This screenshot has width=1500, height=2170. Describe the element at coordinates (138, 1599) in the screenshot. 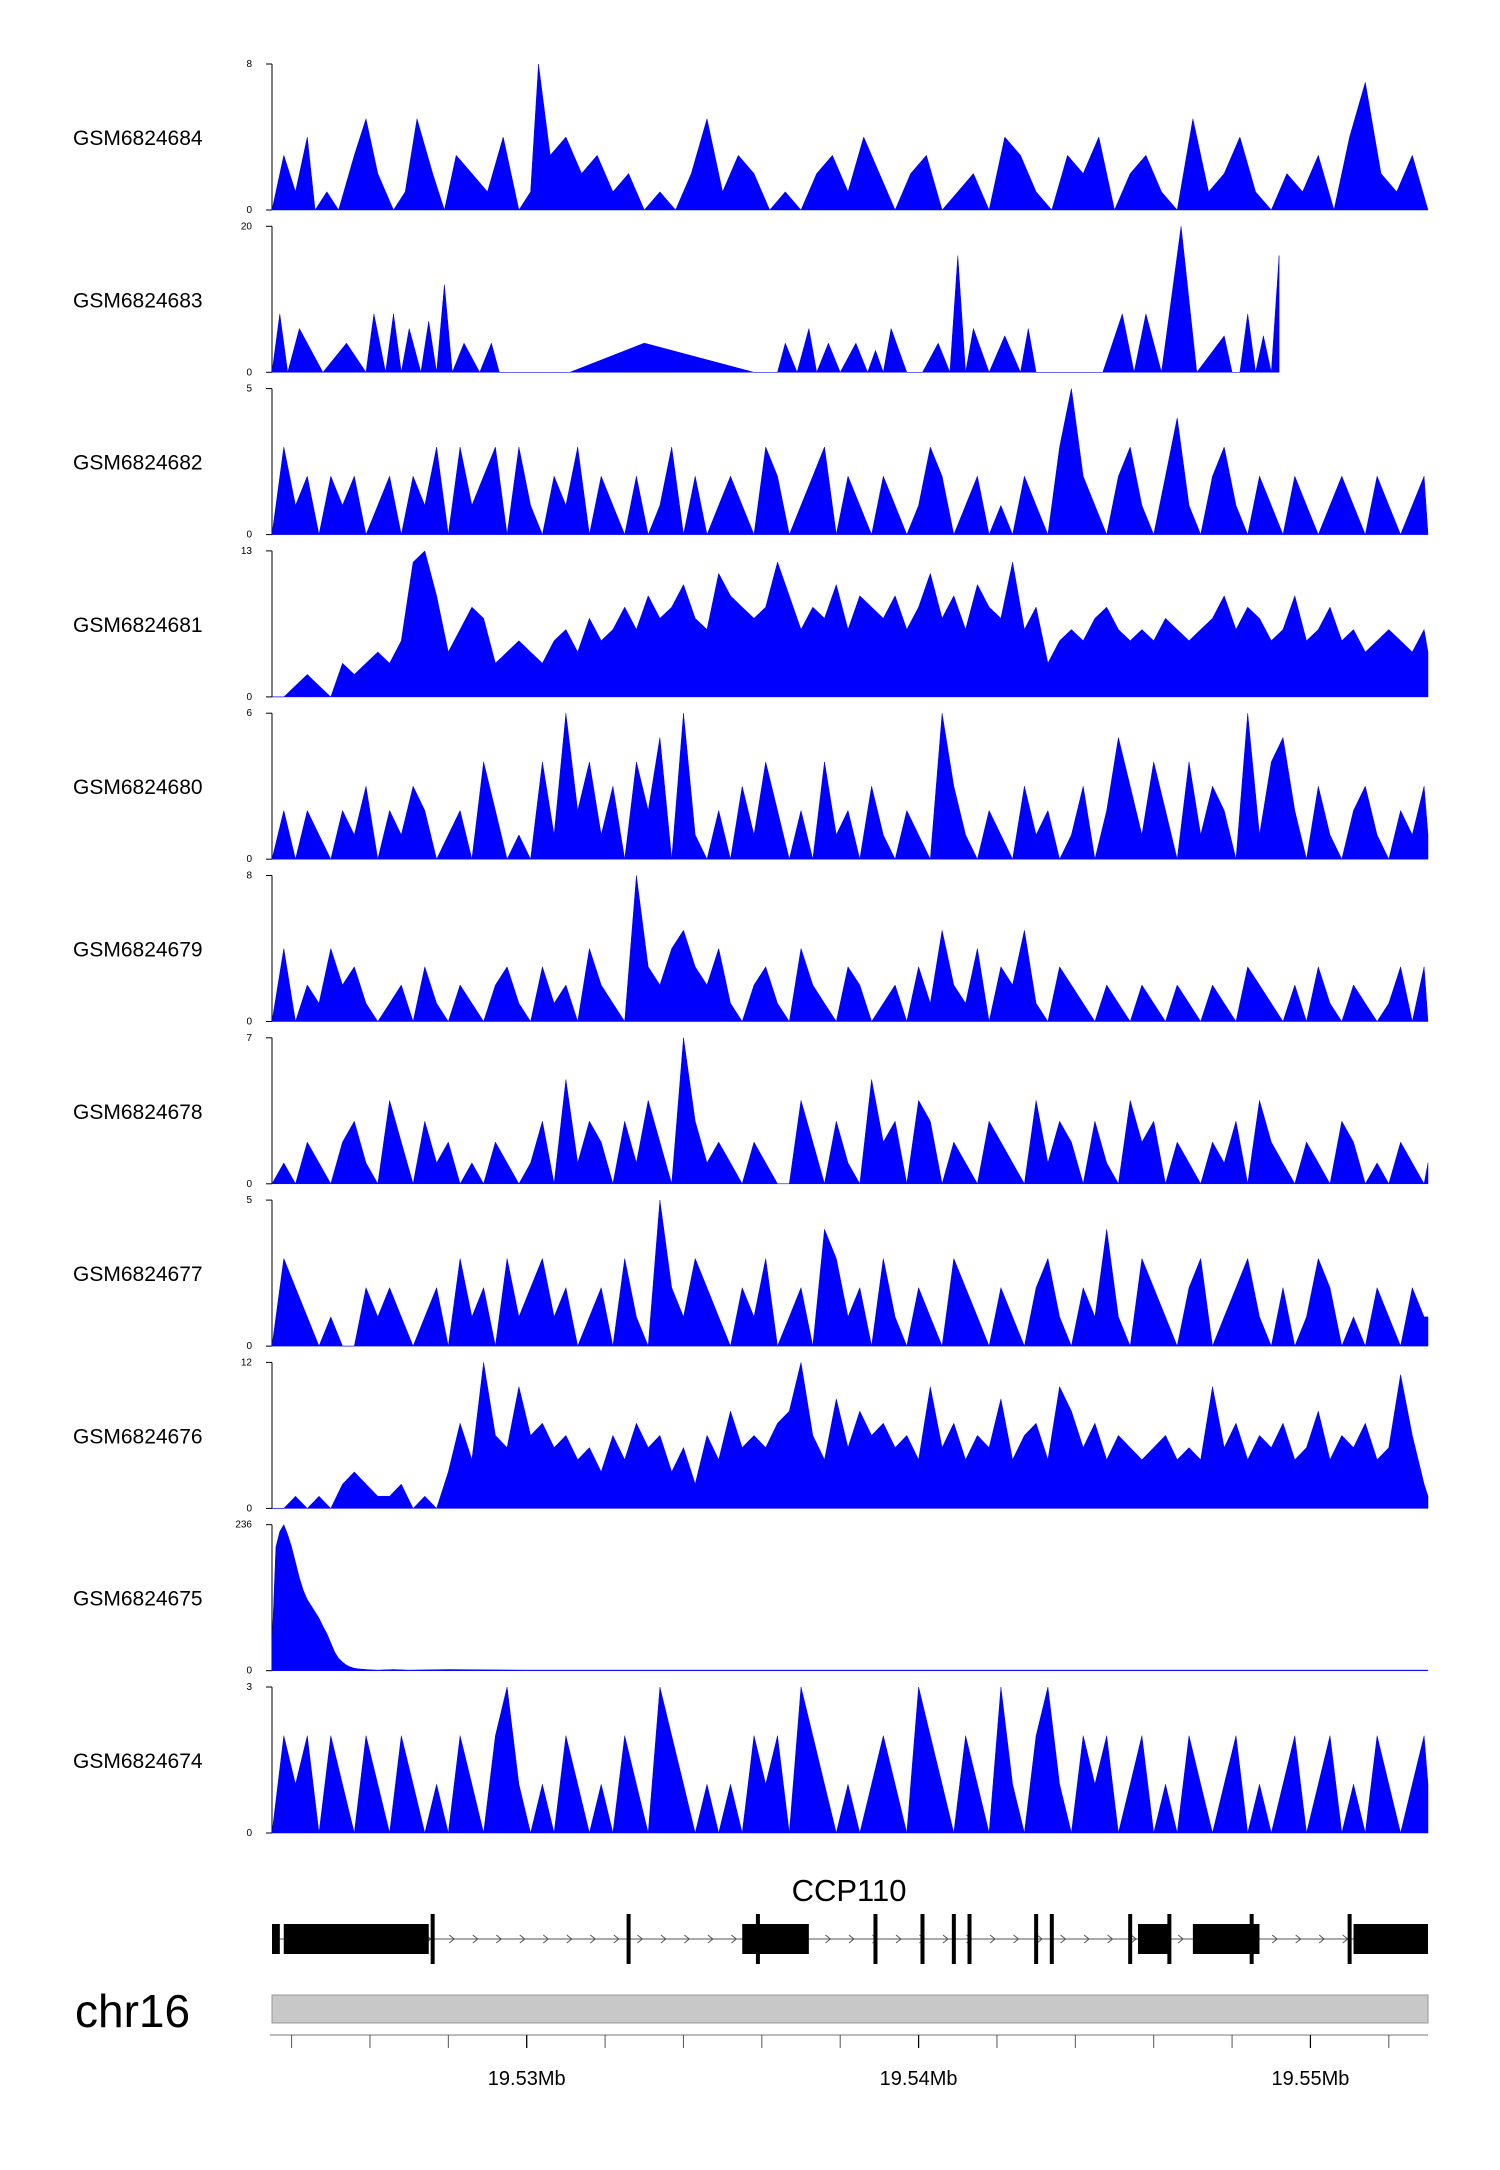

I see `track-label: GSM6824675` at that location.